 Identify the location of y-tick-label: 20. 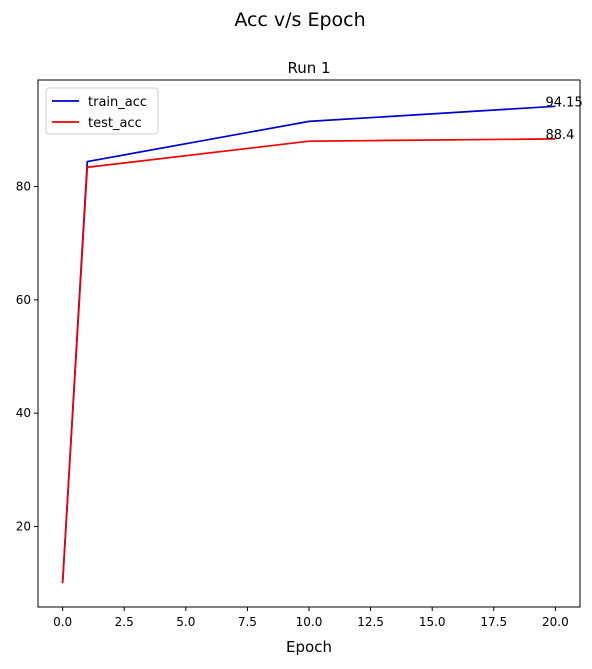
(23, 527).